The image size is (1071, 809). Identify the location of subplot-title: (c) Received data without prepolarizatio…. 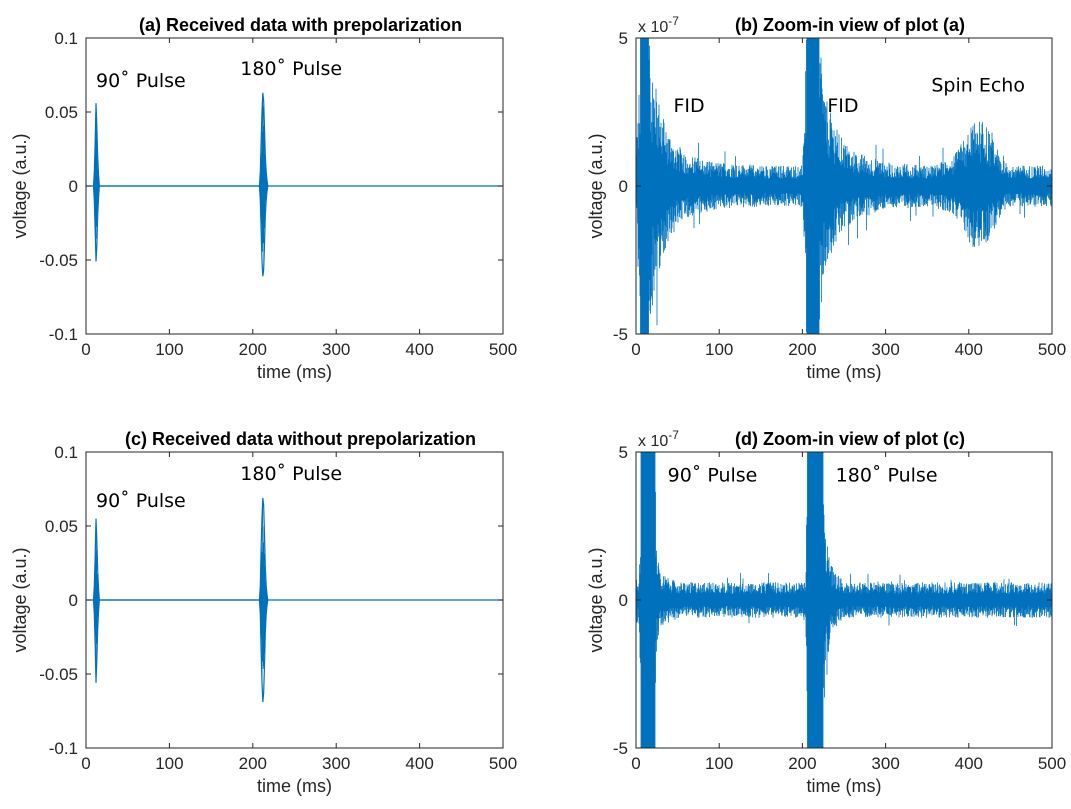
(300, 439).